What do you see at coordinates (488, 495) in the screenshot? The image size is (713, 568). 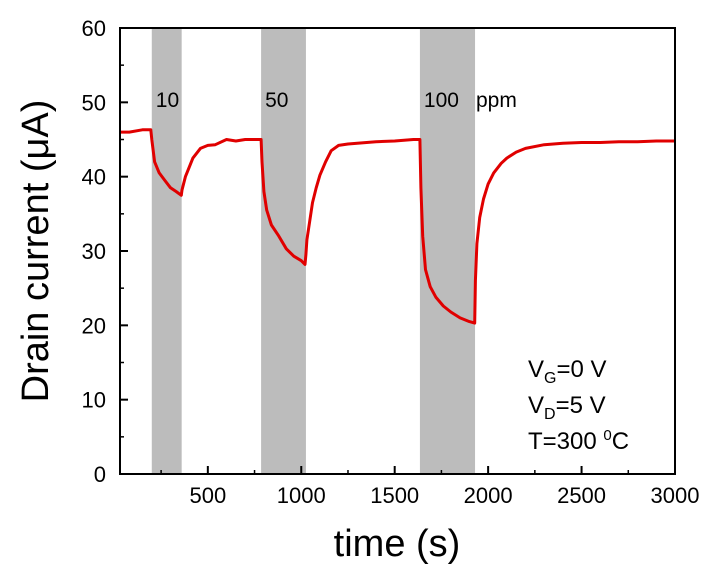 I see `x-tick-label: 2000` at bounding box center [488, 495].